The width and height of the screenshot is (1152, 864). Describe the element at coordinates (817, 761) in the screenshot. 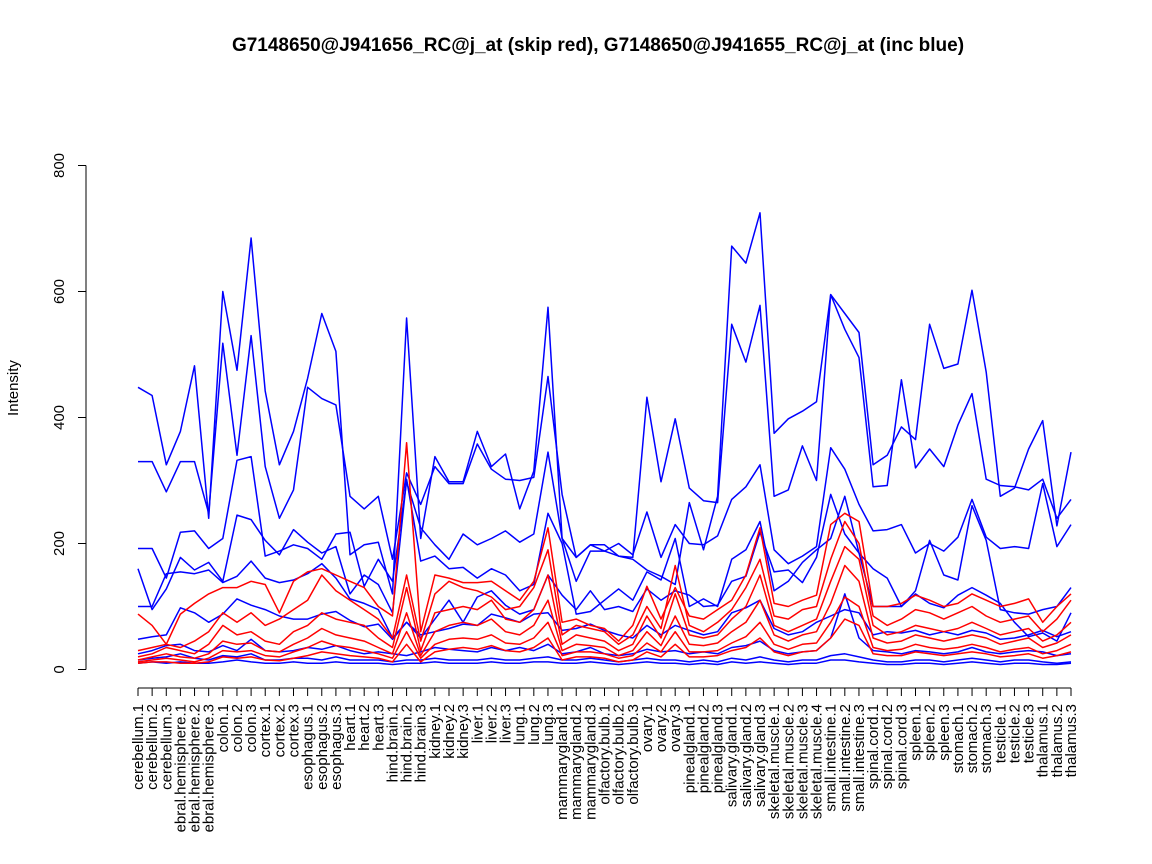

I see `x-tick-label: skeletal.muscle.4` at that location.